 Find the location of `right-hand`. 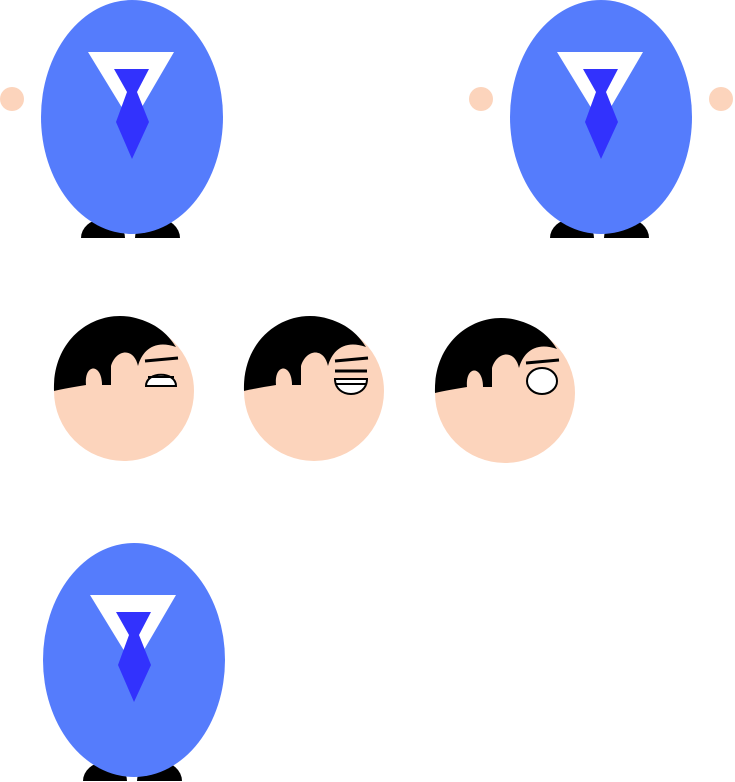

right-hand is located at coordinates (721, 99).